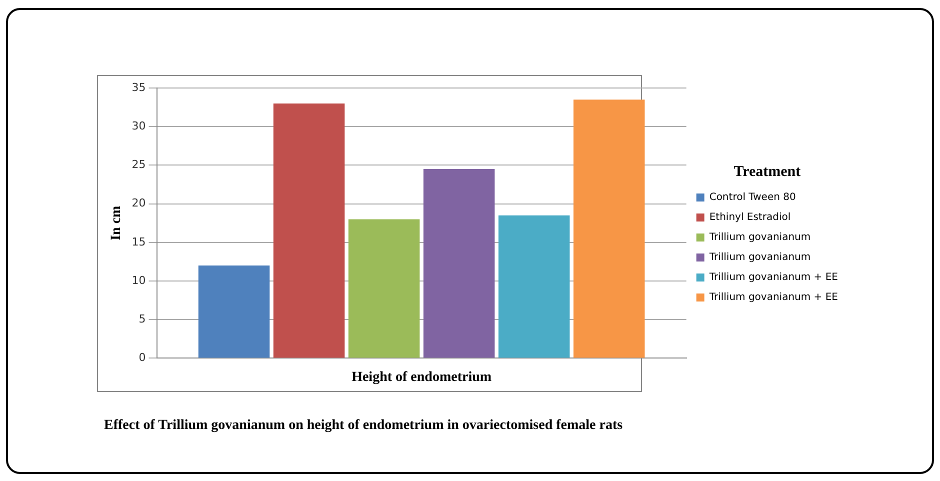  Describe the element at coordinates (139, 203) in the screenshot. I see `y-tick-label: 20` at that location.